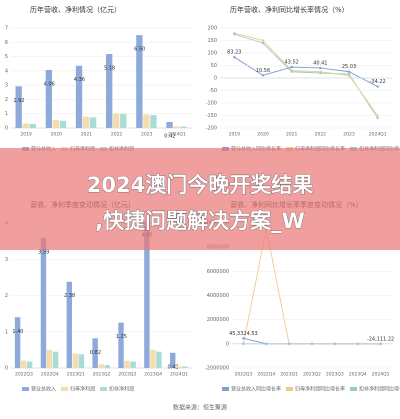 Image resolution: width=400 pixels, height=419 pixels. What do you see at coordinates (213, 91) in the screenshot?
I see `y-tick-label: -50` at bounding box center [213, 91].